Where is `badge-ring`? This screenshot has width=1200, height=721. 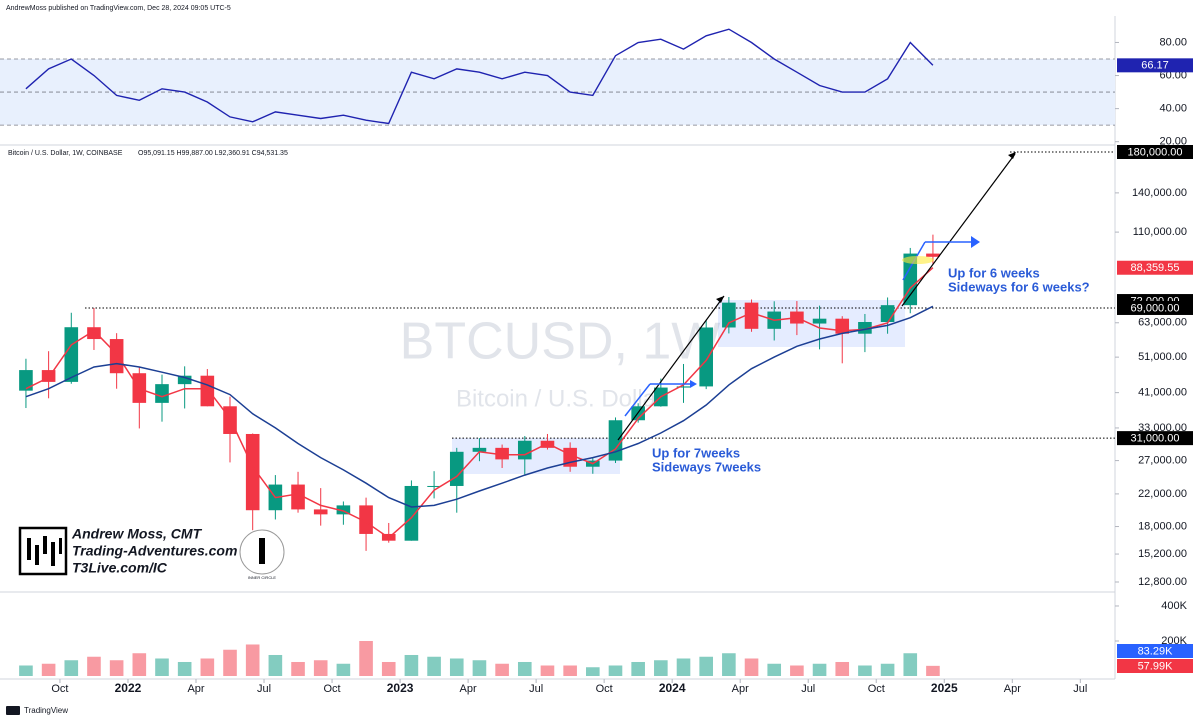
badge-ring is located at coordinates (262, 552).